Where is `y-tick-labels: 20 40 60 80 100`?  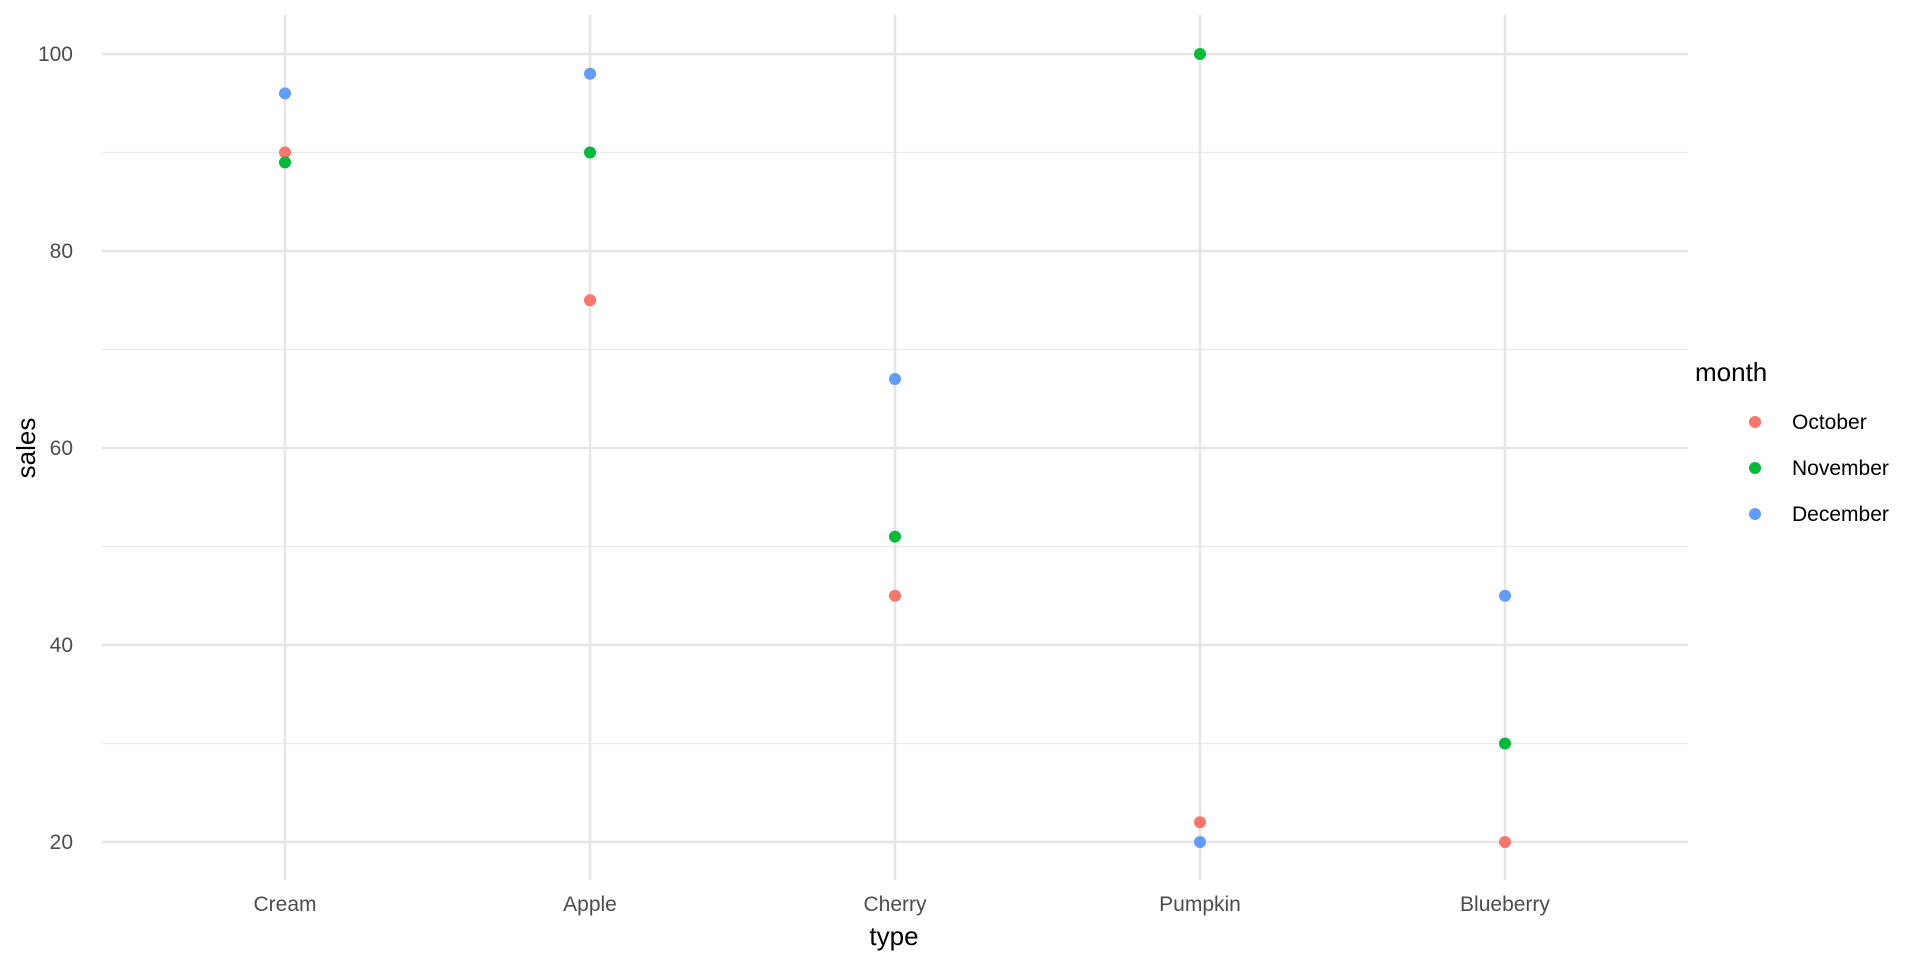
y-tick-labels: 20 40 60 80 100 is located at coordinates (55, 448).